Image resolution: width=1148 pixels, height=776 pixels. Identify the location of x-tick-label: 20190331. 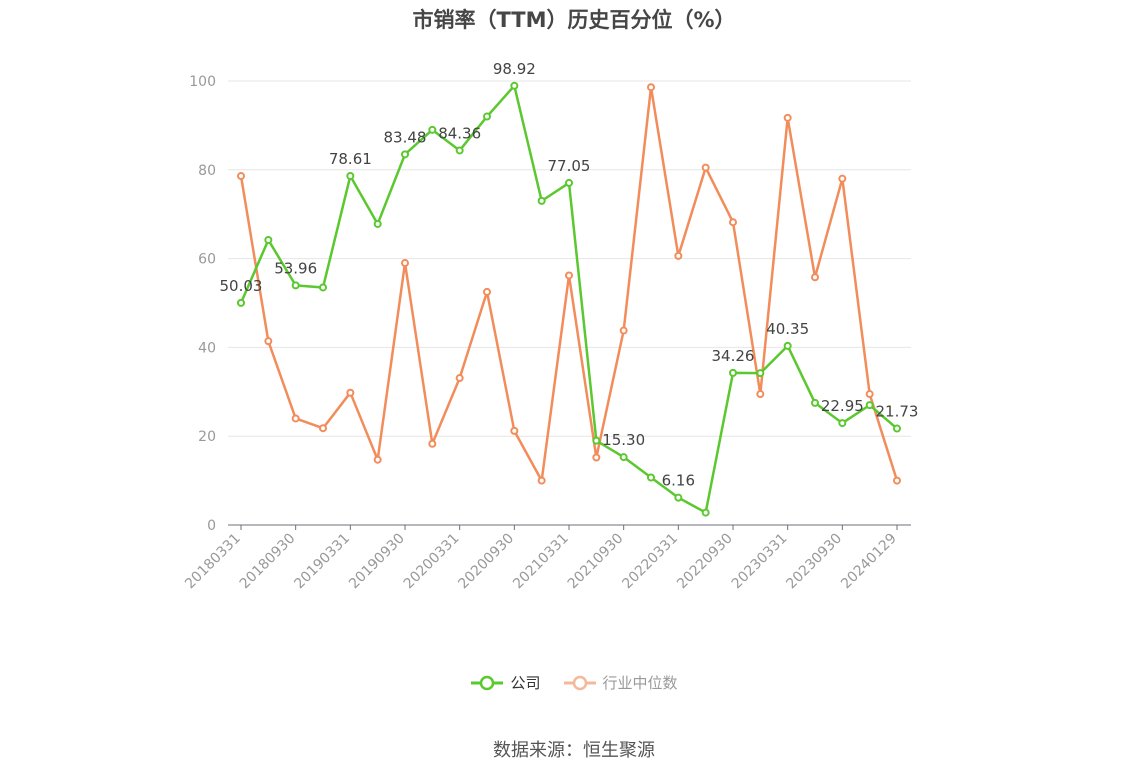
(322, 562).